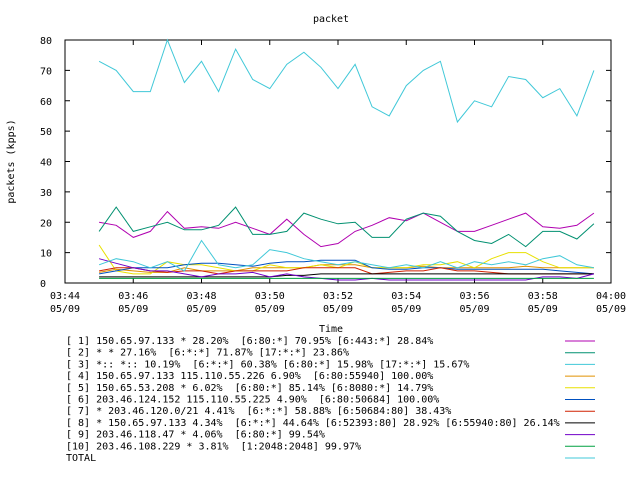 The height and width of the screenshot is (480, 640). I want to click on x-tick-label: 03:50, so click(270, 296).